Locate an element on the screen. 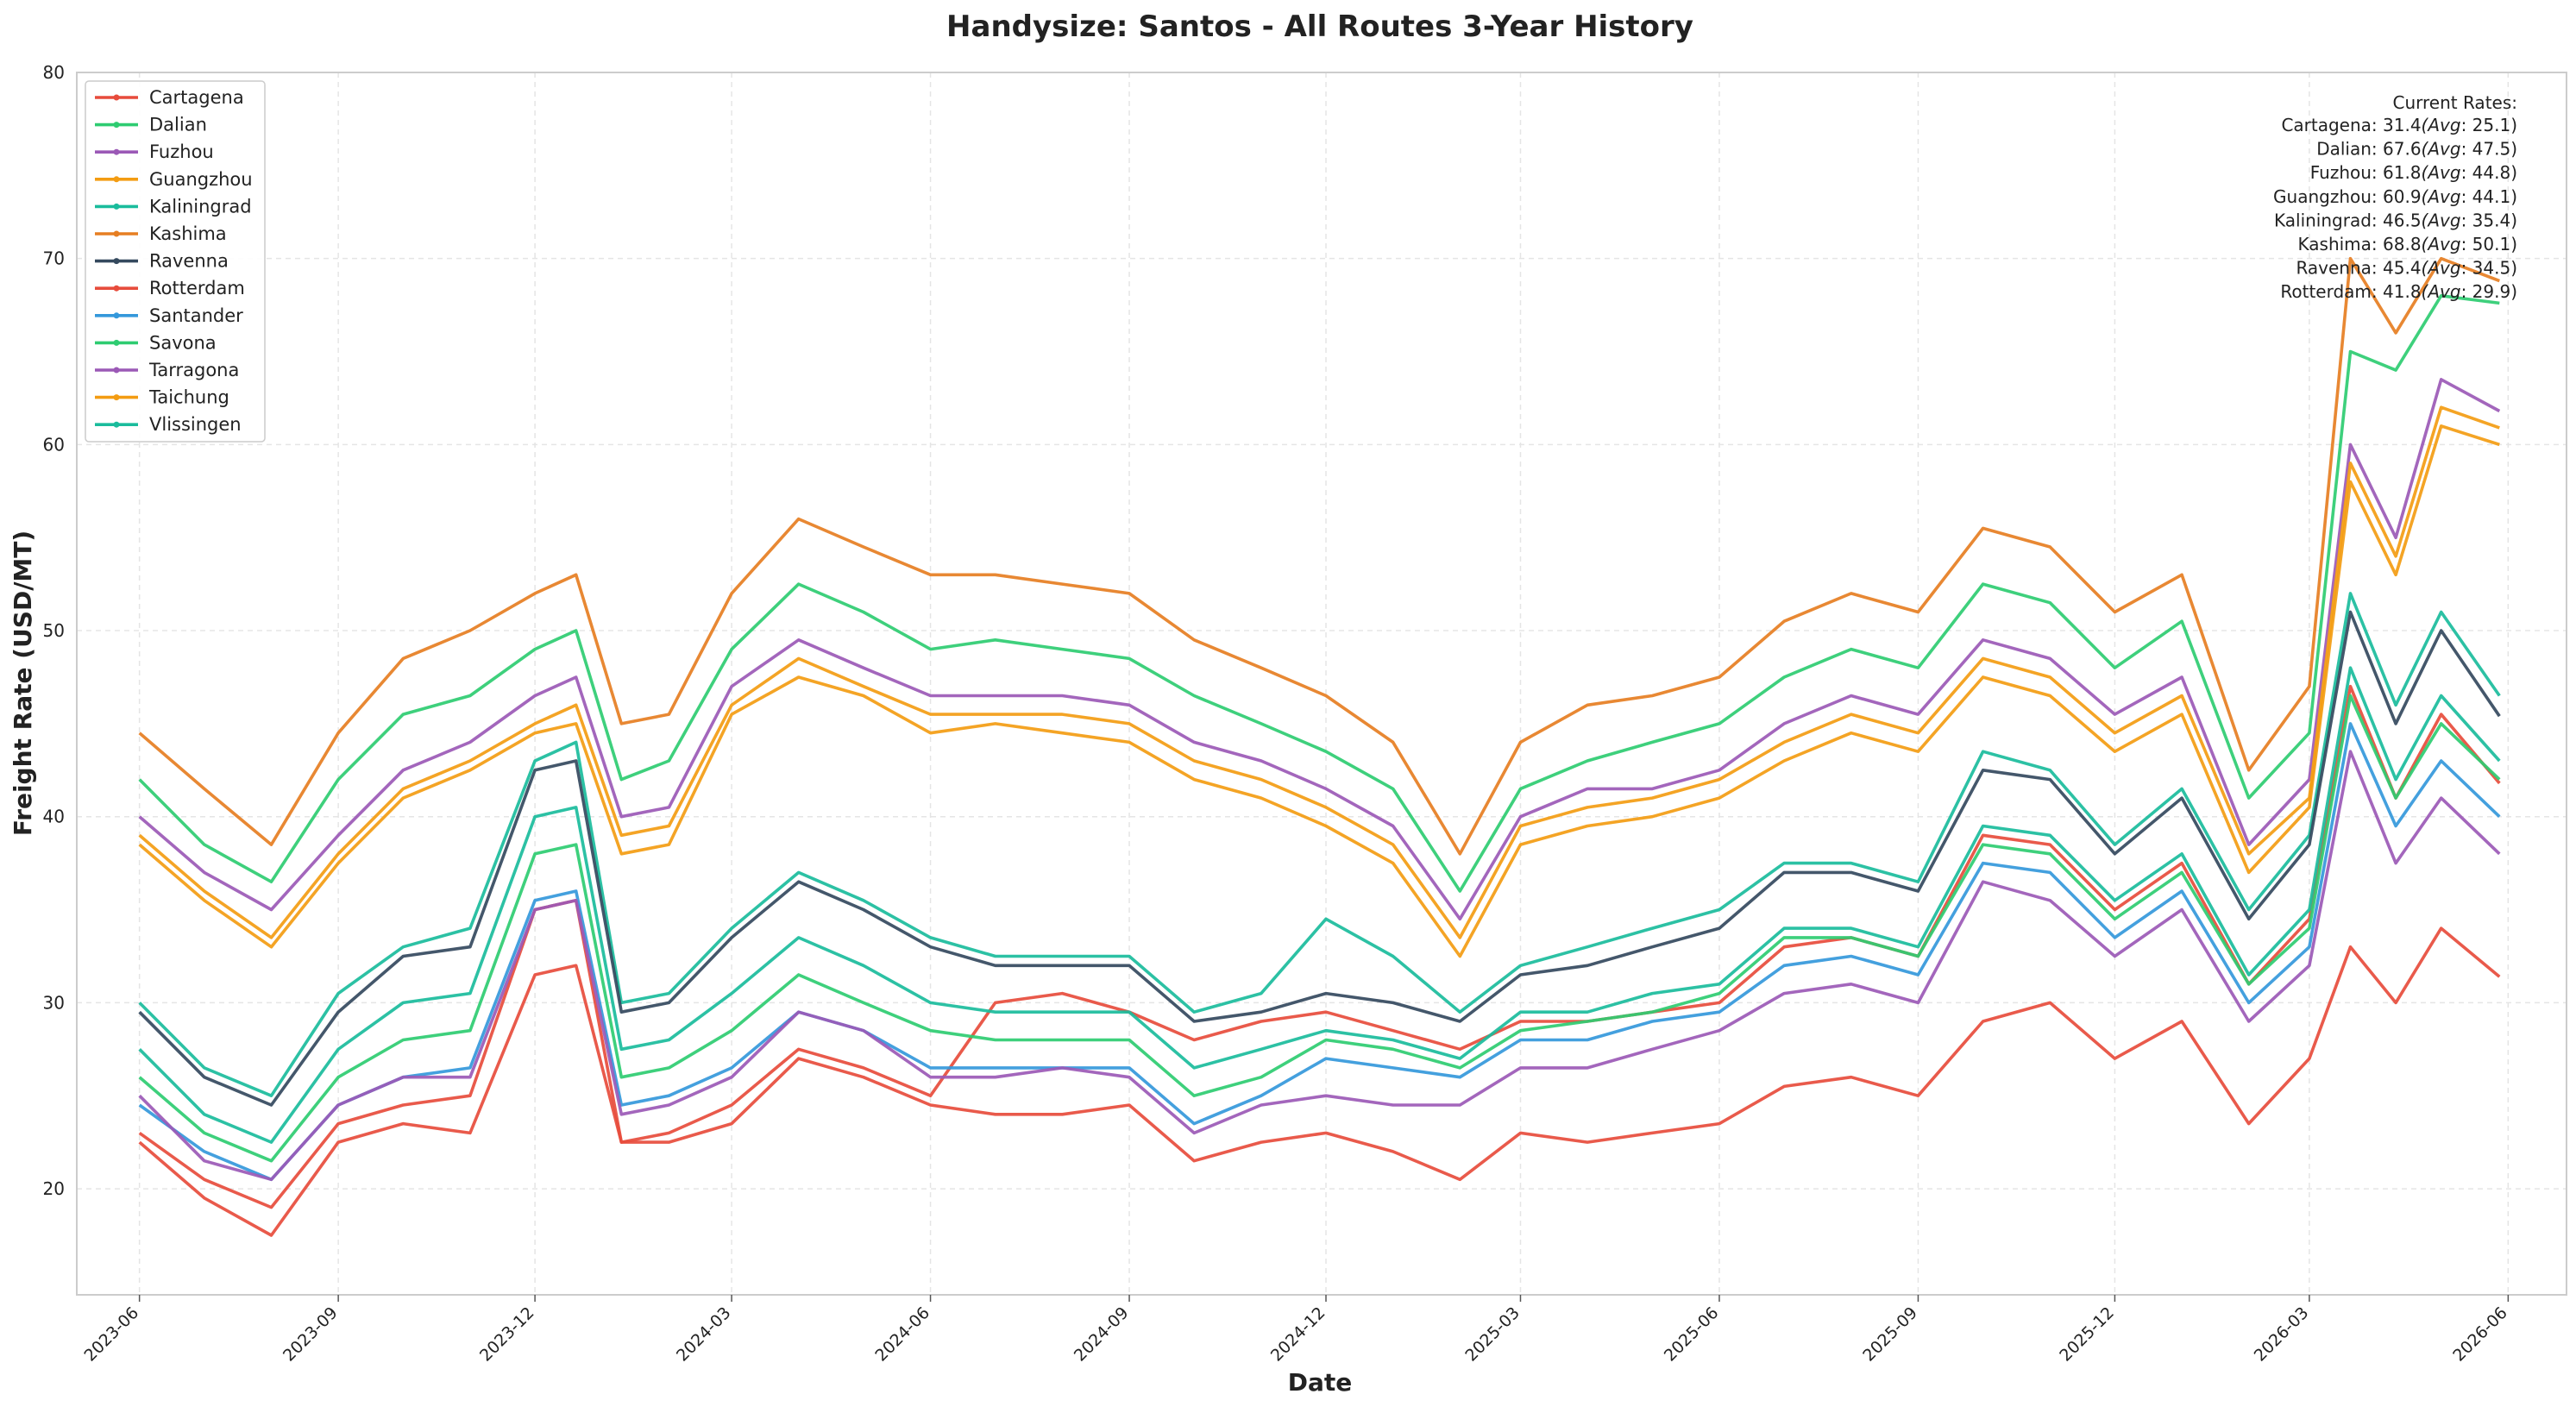 The image size is (2576, 1413). y-tick-label: 20 is located at coordinates (54, 1188).